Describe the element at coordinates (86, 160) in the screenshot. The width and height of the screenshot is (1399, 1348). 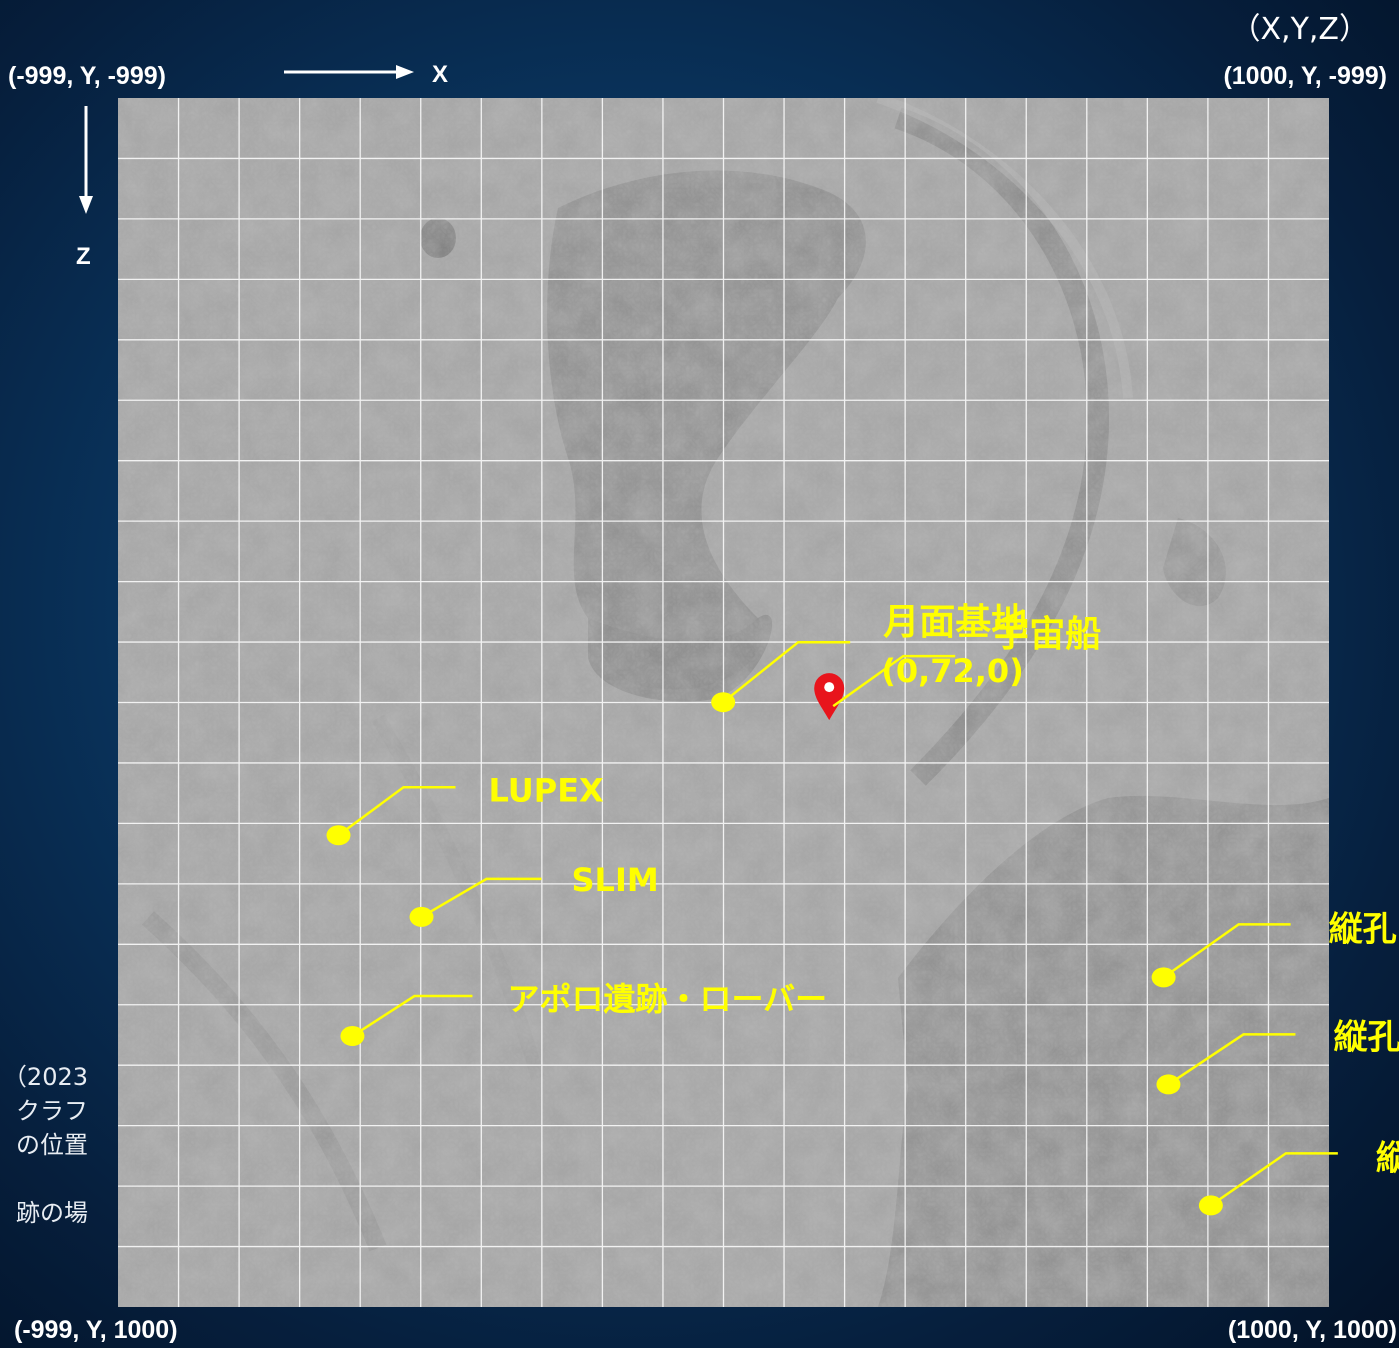
I see `z-axis-arrow-icon` at that location.